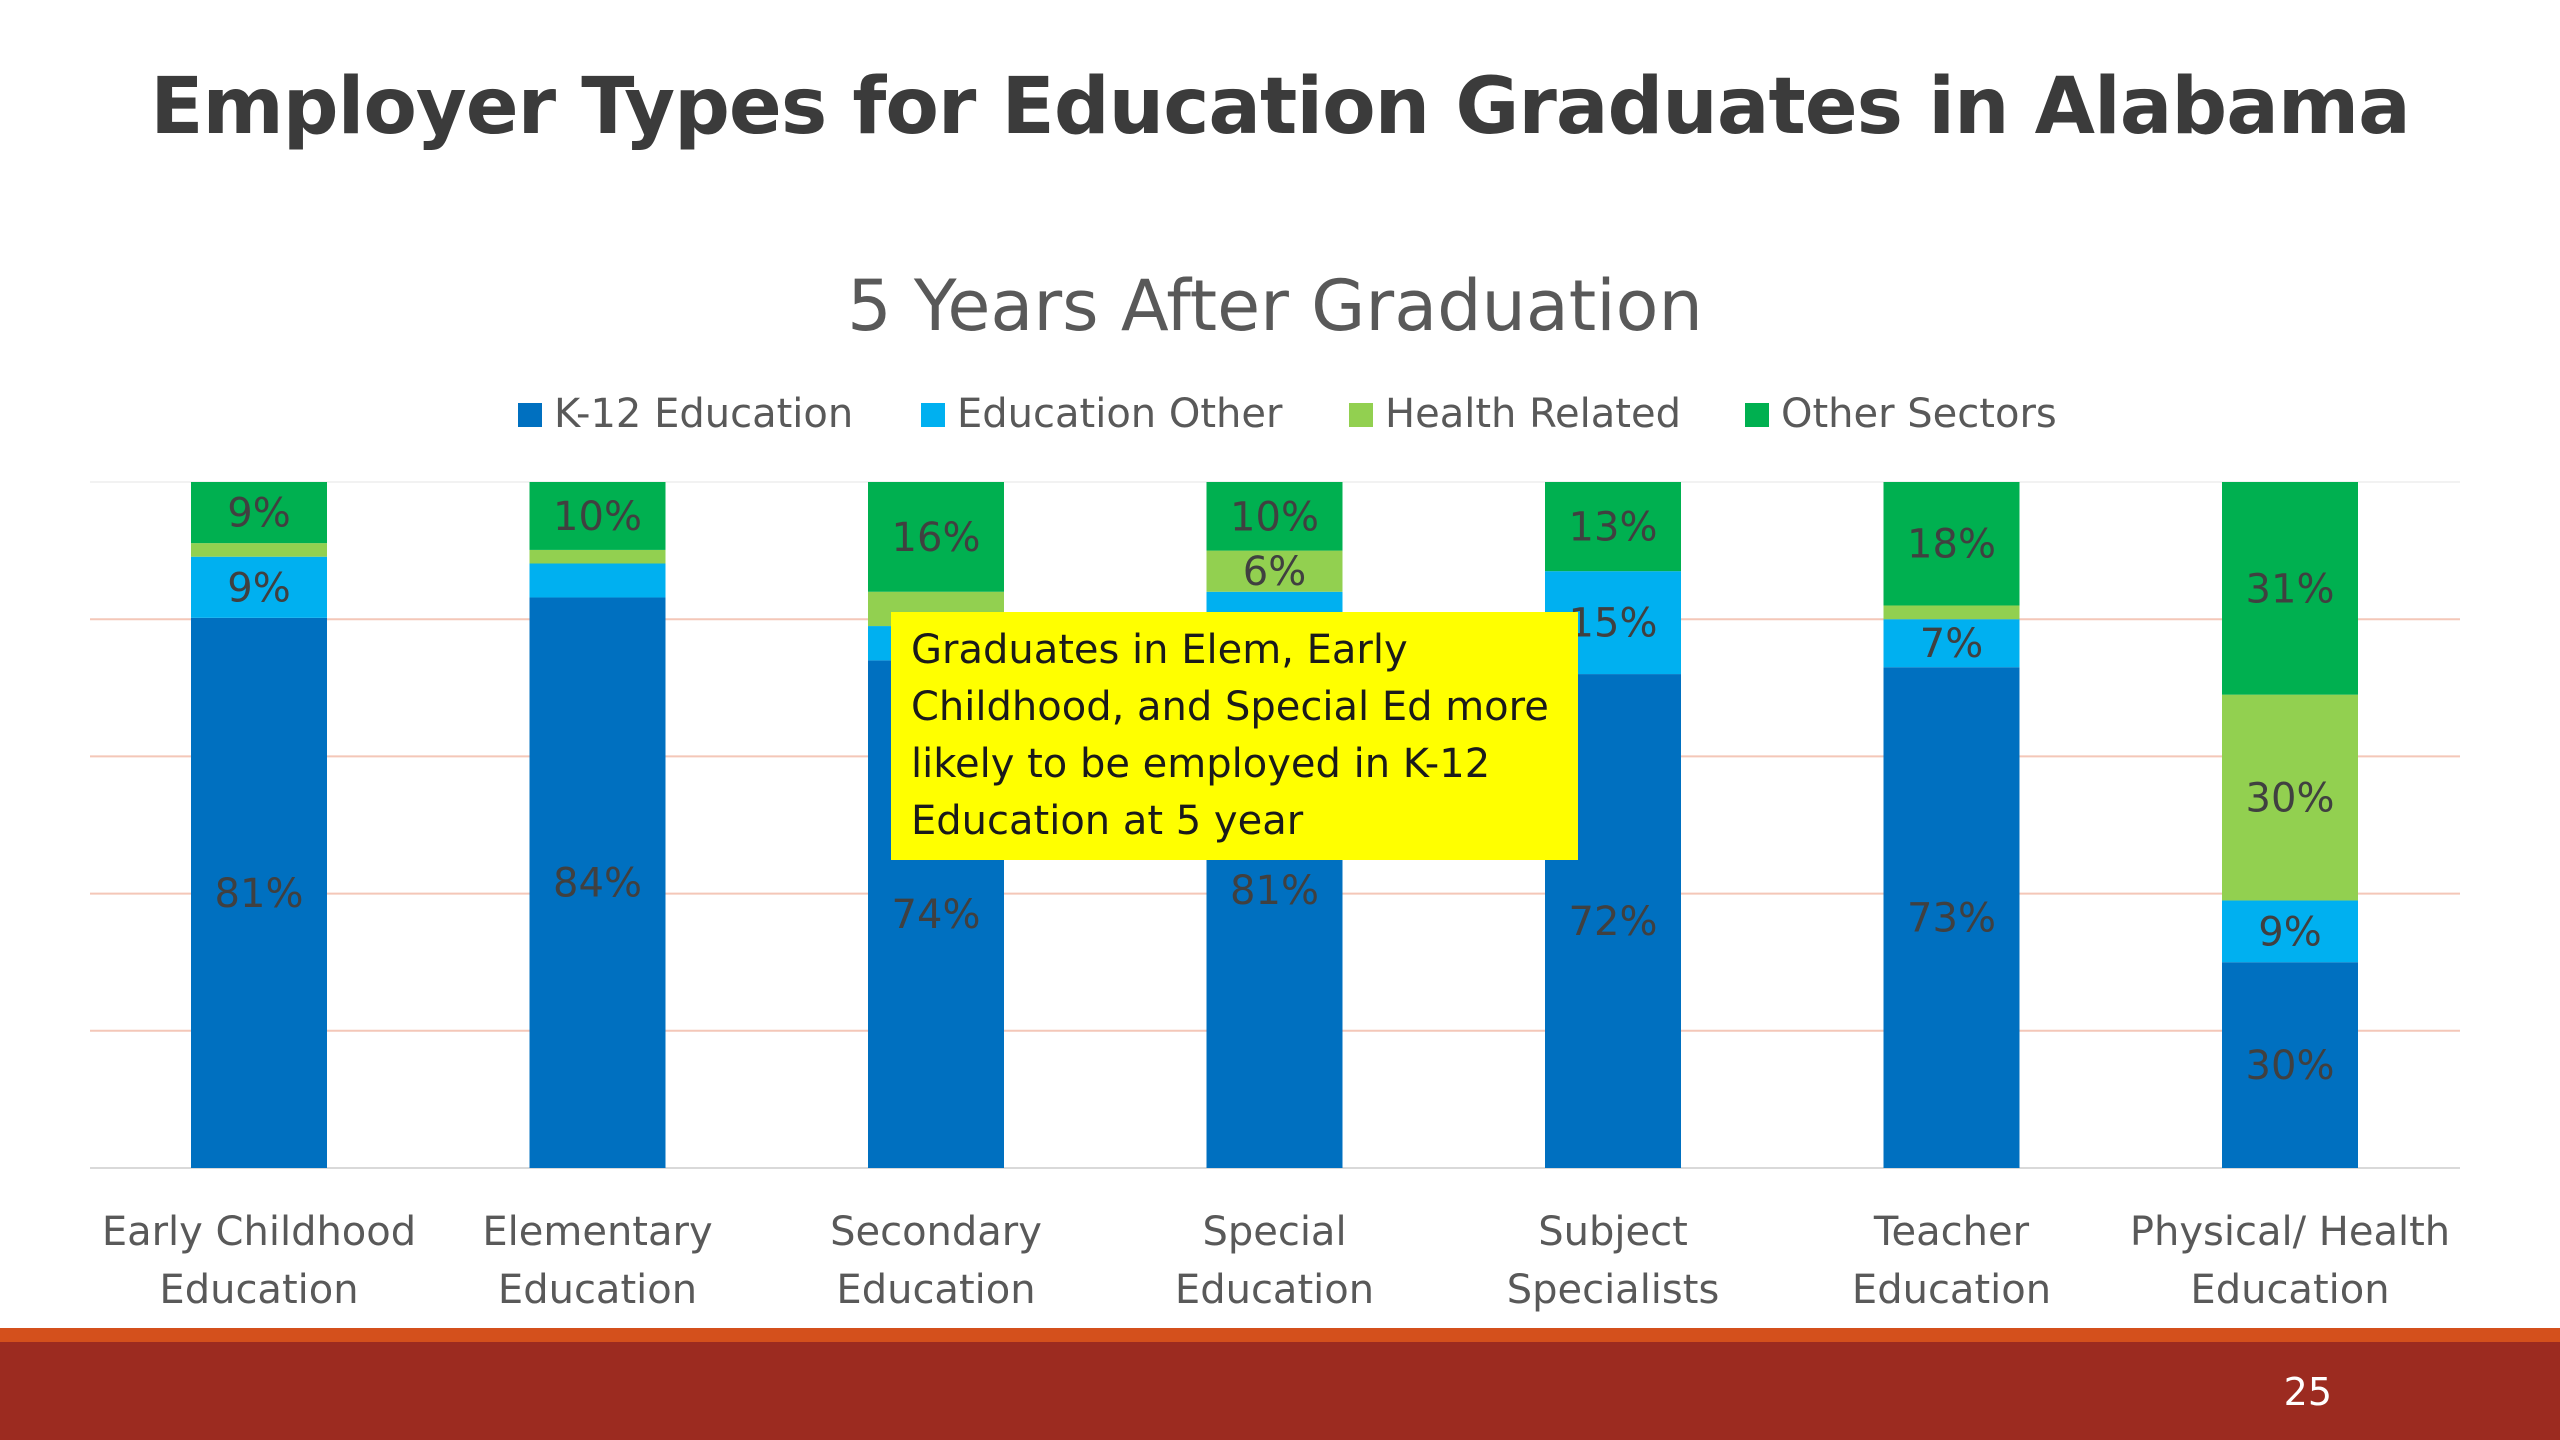 The image size is (2560, 1440). I want to click on x-tick-label: Elementary, so click(597, 1232).